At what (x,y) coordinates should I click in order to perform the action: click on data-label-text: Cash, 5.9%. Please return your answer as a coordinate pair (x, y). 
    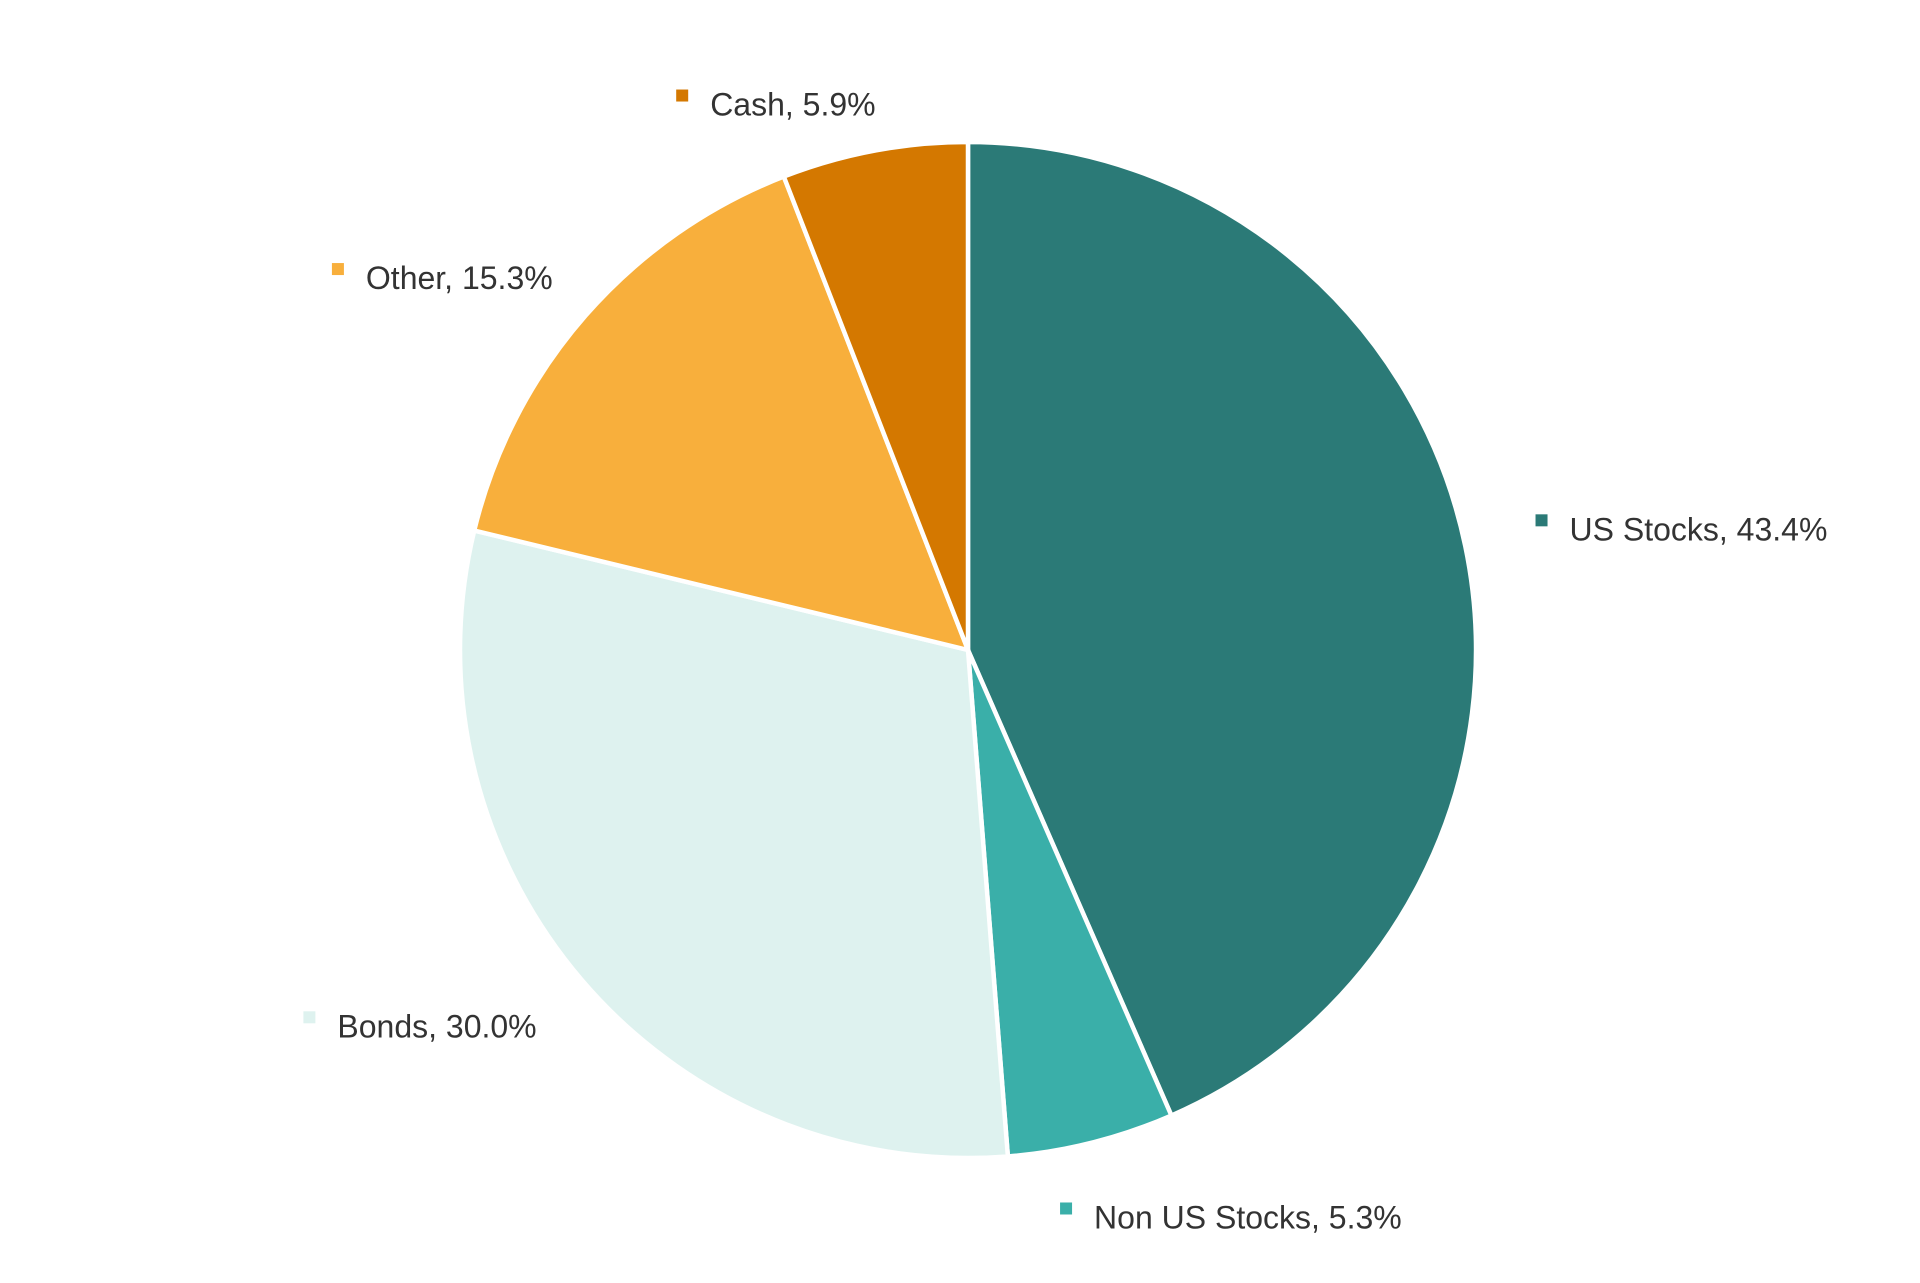
    Looking at the image, I should click on (792, 105).